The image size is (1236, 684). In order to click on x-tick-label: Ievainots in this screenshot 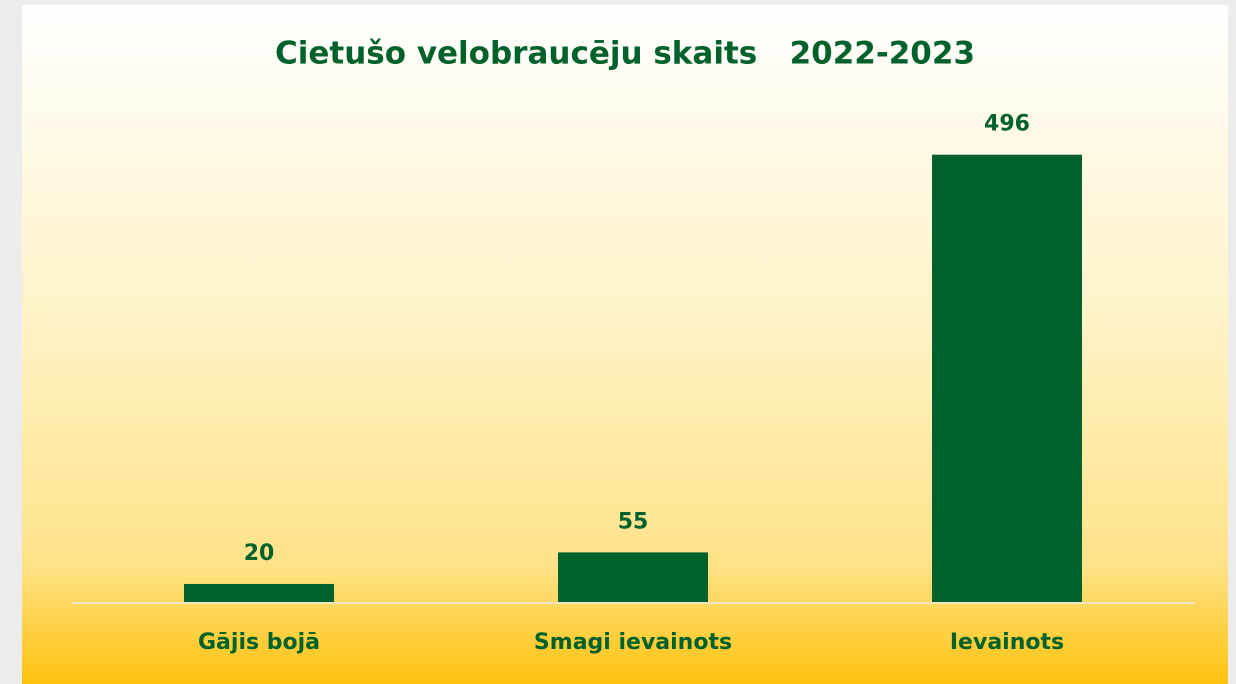, I will do `click(1007, 642)`.